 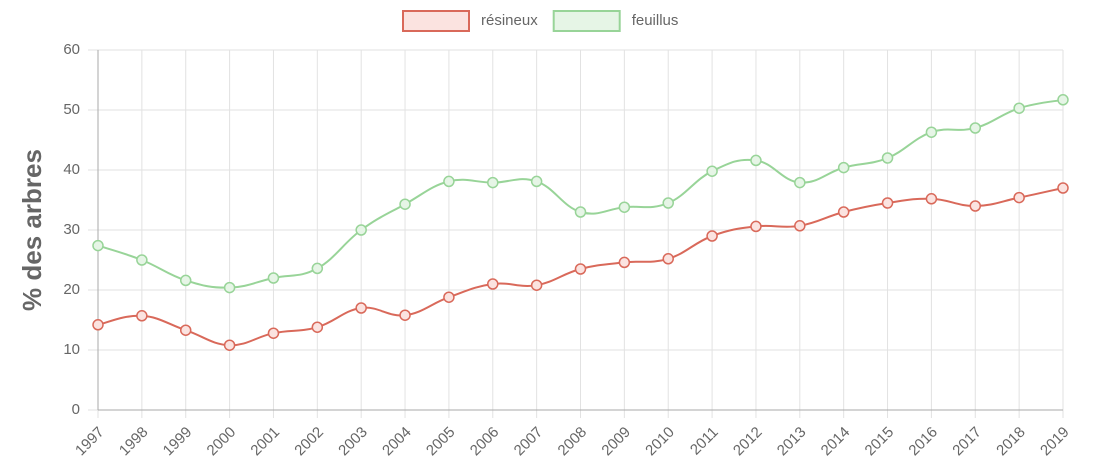 What do you see at coordinates (178, 442) in the screenshot?
I see `x-tick-label: 1999` at bounding box center [178, 442].